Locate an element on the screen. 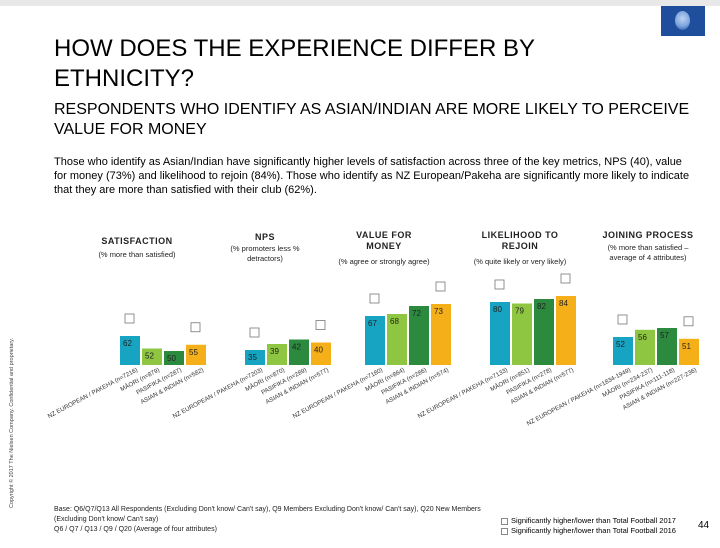 Image resolution: width=720 pixels, height=548 pixels. data-label: 51 is located at coordinates (686, 346).